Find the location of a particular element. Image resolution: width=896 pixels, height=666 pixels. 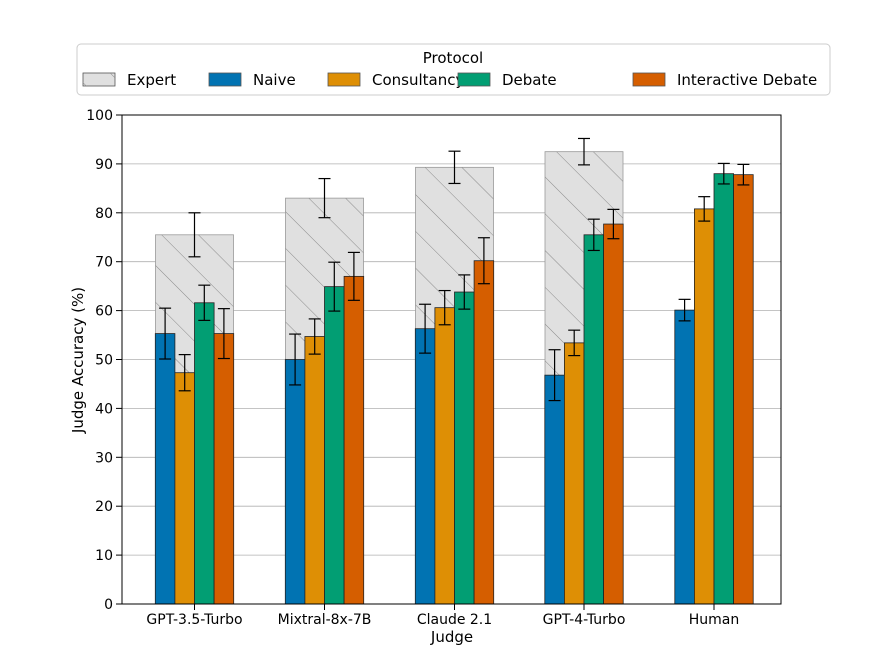

y-tick-label: 40 is located at coordinates (104, 409).